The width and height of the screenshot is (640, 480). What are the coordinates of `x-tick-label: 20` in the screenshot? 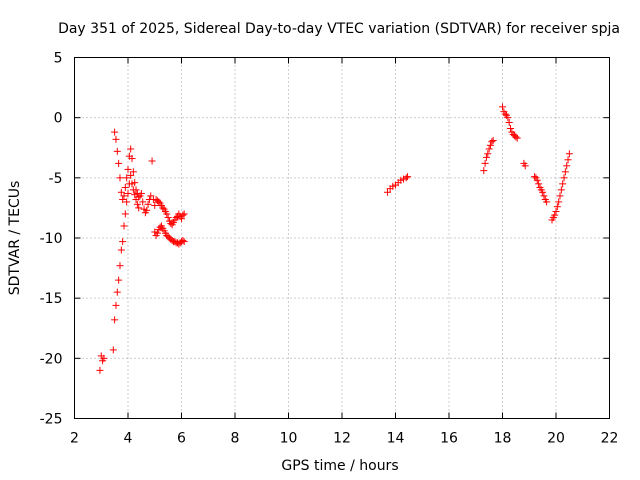 It's located at (556, 439).